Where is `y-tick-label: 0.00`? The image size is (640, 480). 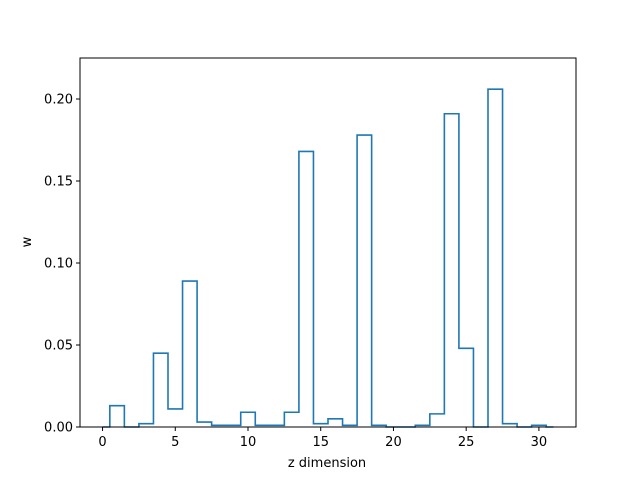 y-tick-label: 0.00 is located at coordinates (58, 428).